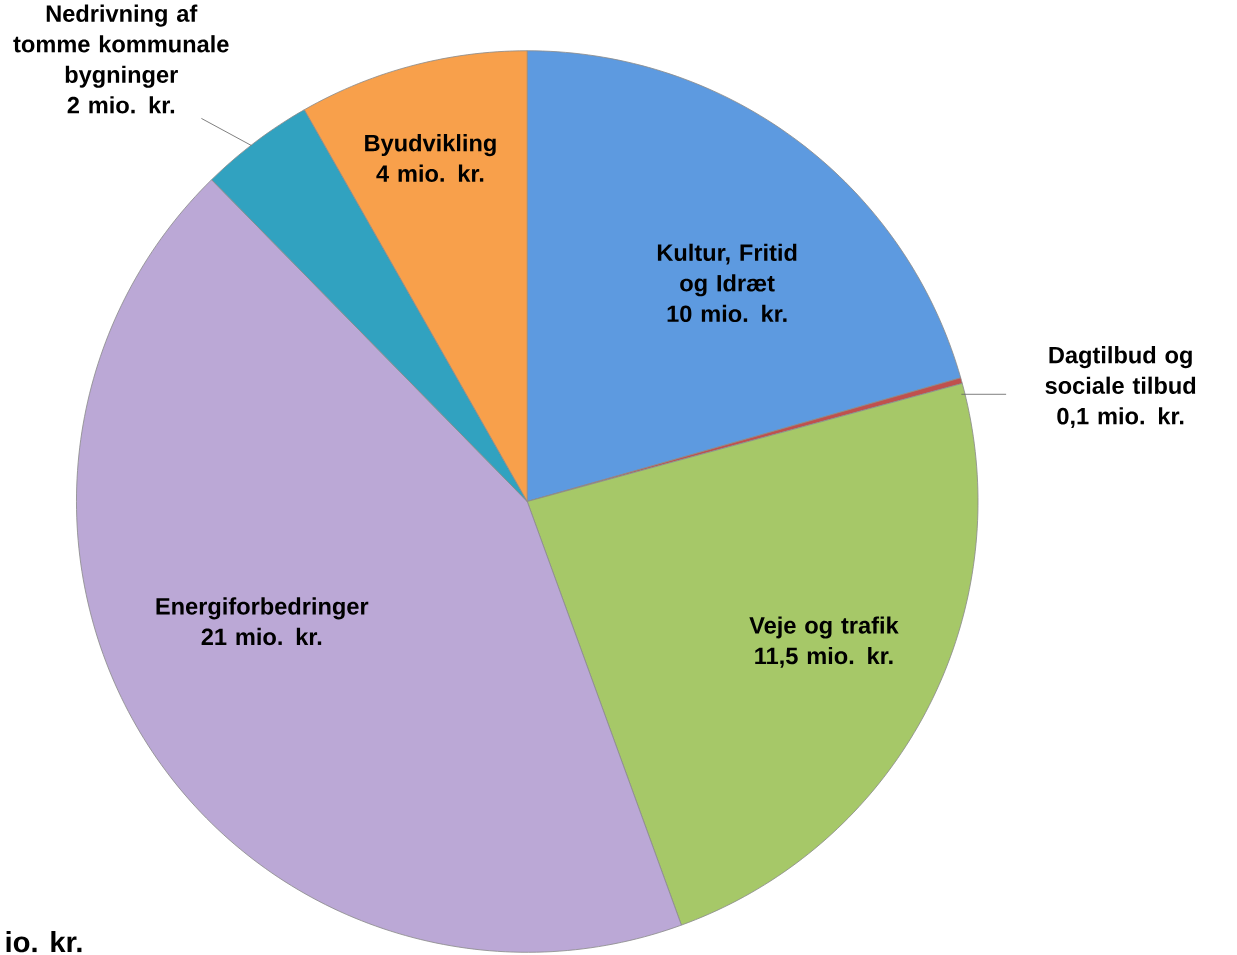 Image resolution: width=1237 pixels, height=955 pixels. What do you see at coordinates (262, 608) in the screenshot?
I see `slice-label: Energiforbedringer` at bounding box center [262, 608].